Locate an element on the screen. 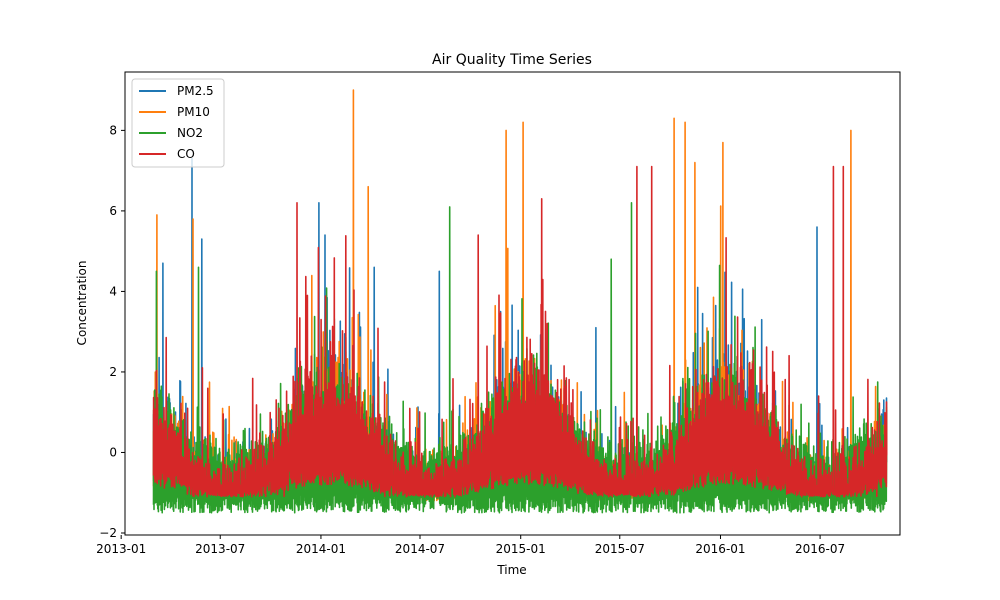 The width and height of the screenshot is (1000, 600). x-tick-label: 2014-01 is located at coordinates (321, 549).